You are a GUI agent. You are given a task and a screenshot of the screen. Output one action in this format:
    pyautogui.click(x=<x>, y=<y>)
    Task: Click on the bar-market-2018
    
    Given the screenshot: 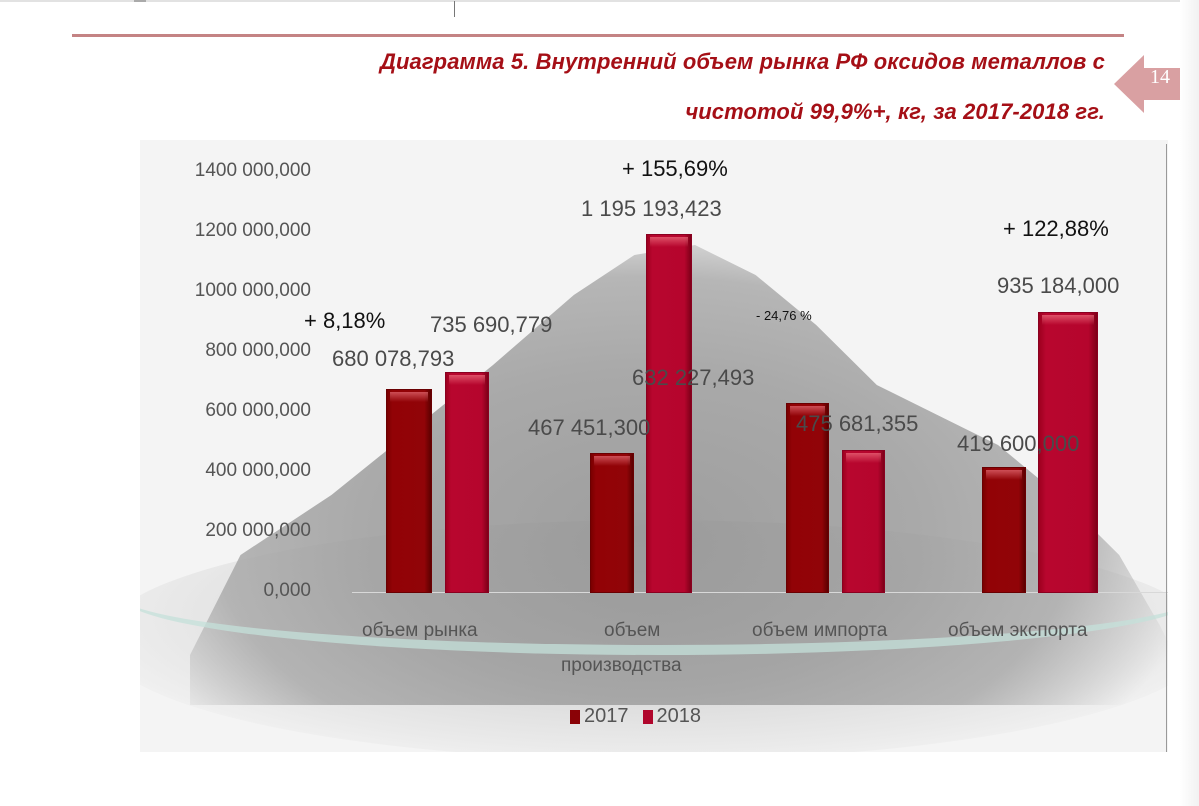 What is the action you would take?
    pyautogui.click(x=467, y=482)
    